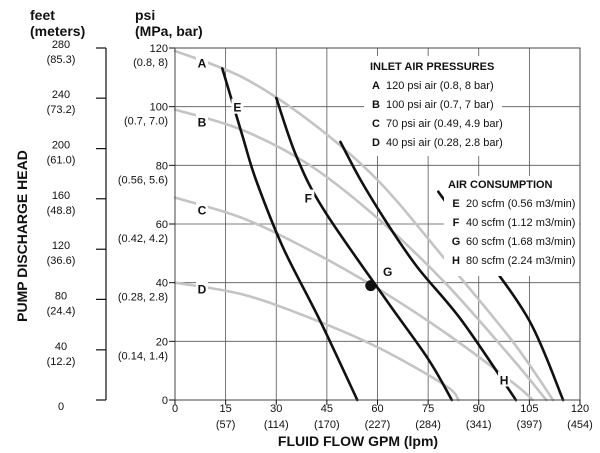 Image resolution: width=600 pixels, height=453 pixels. I want to click on legend-key-e: E, so click(455, 204).